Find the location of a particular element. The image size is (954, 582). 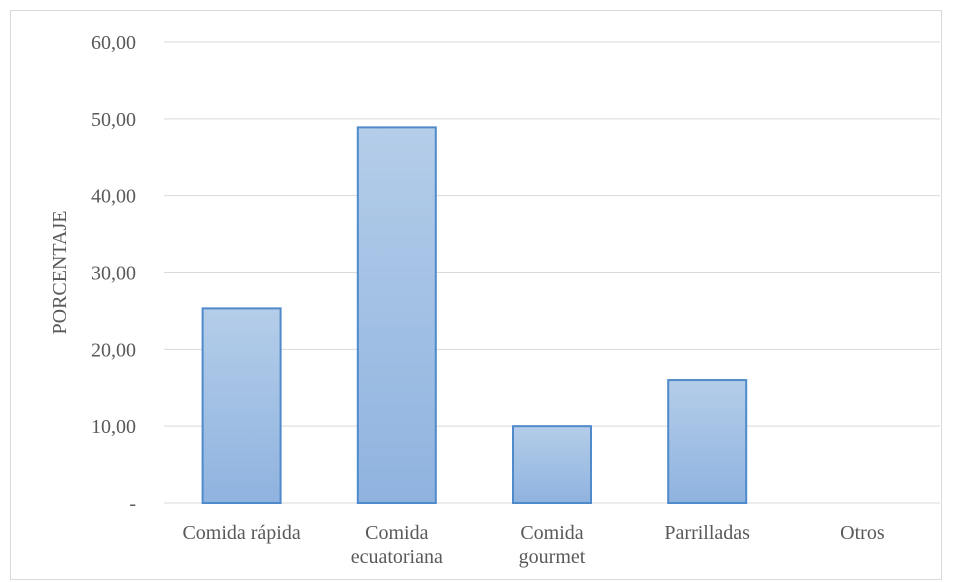

y-tick-label: - is located at coordinates (132, 504).